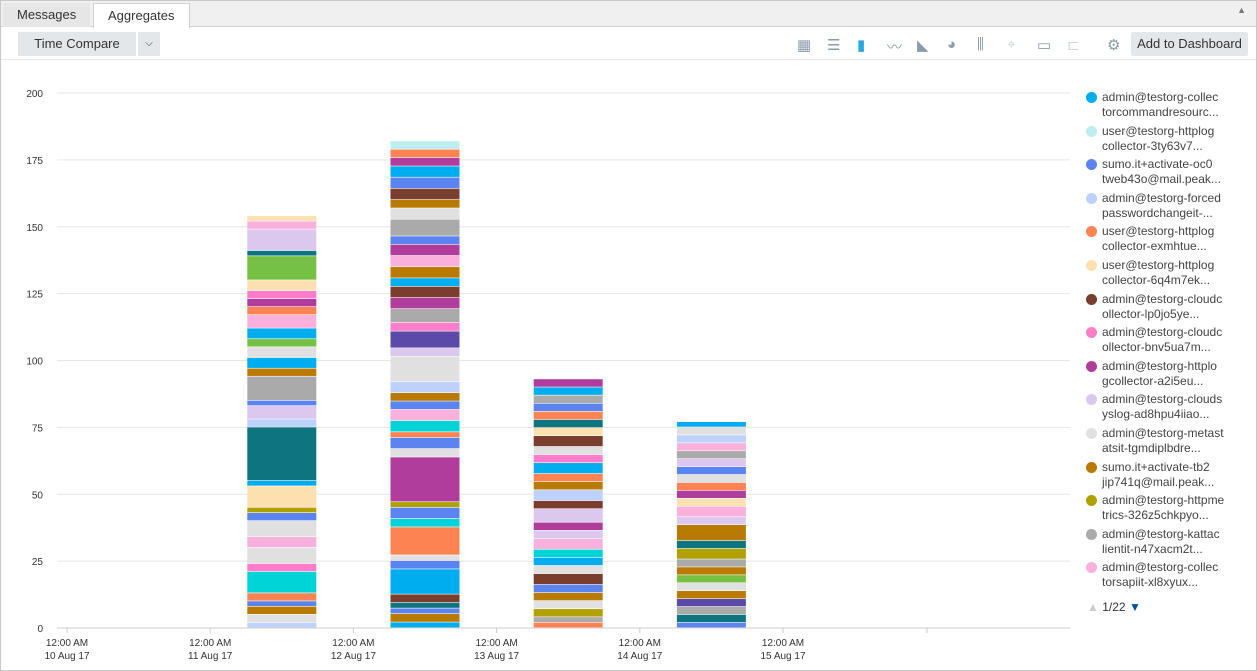 Image resolution: width=1257 pixels, height=671 pixels. I want to click on pie-chart-icon: ◕, so click(952, 44).